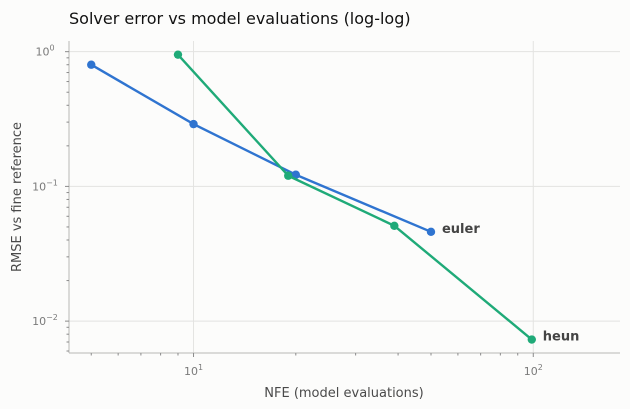  Describe the element at coordinates (193, 370) in the screenshot. I see `x-tick-label: 10¹` at that location.